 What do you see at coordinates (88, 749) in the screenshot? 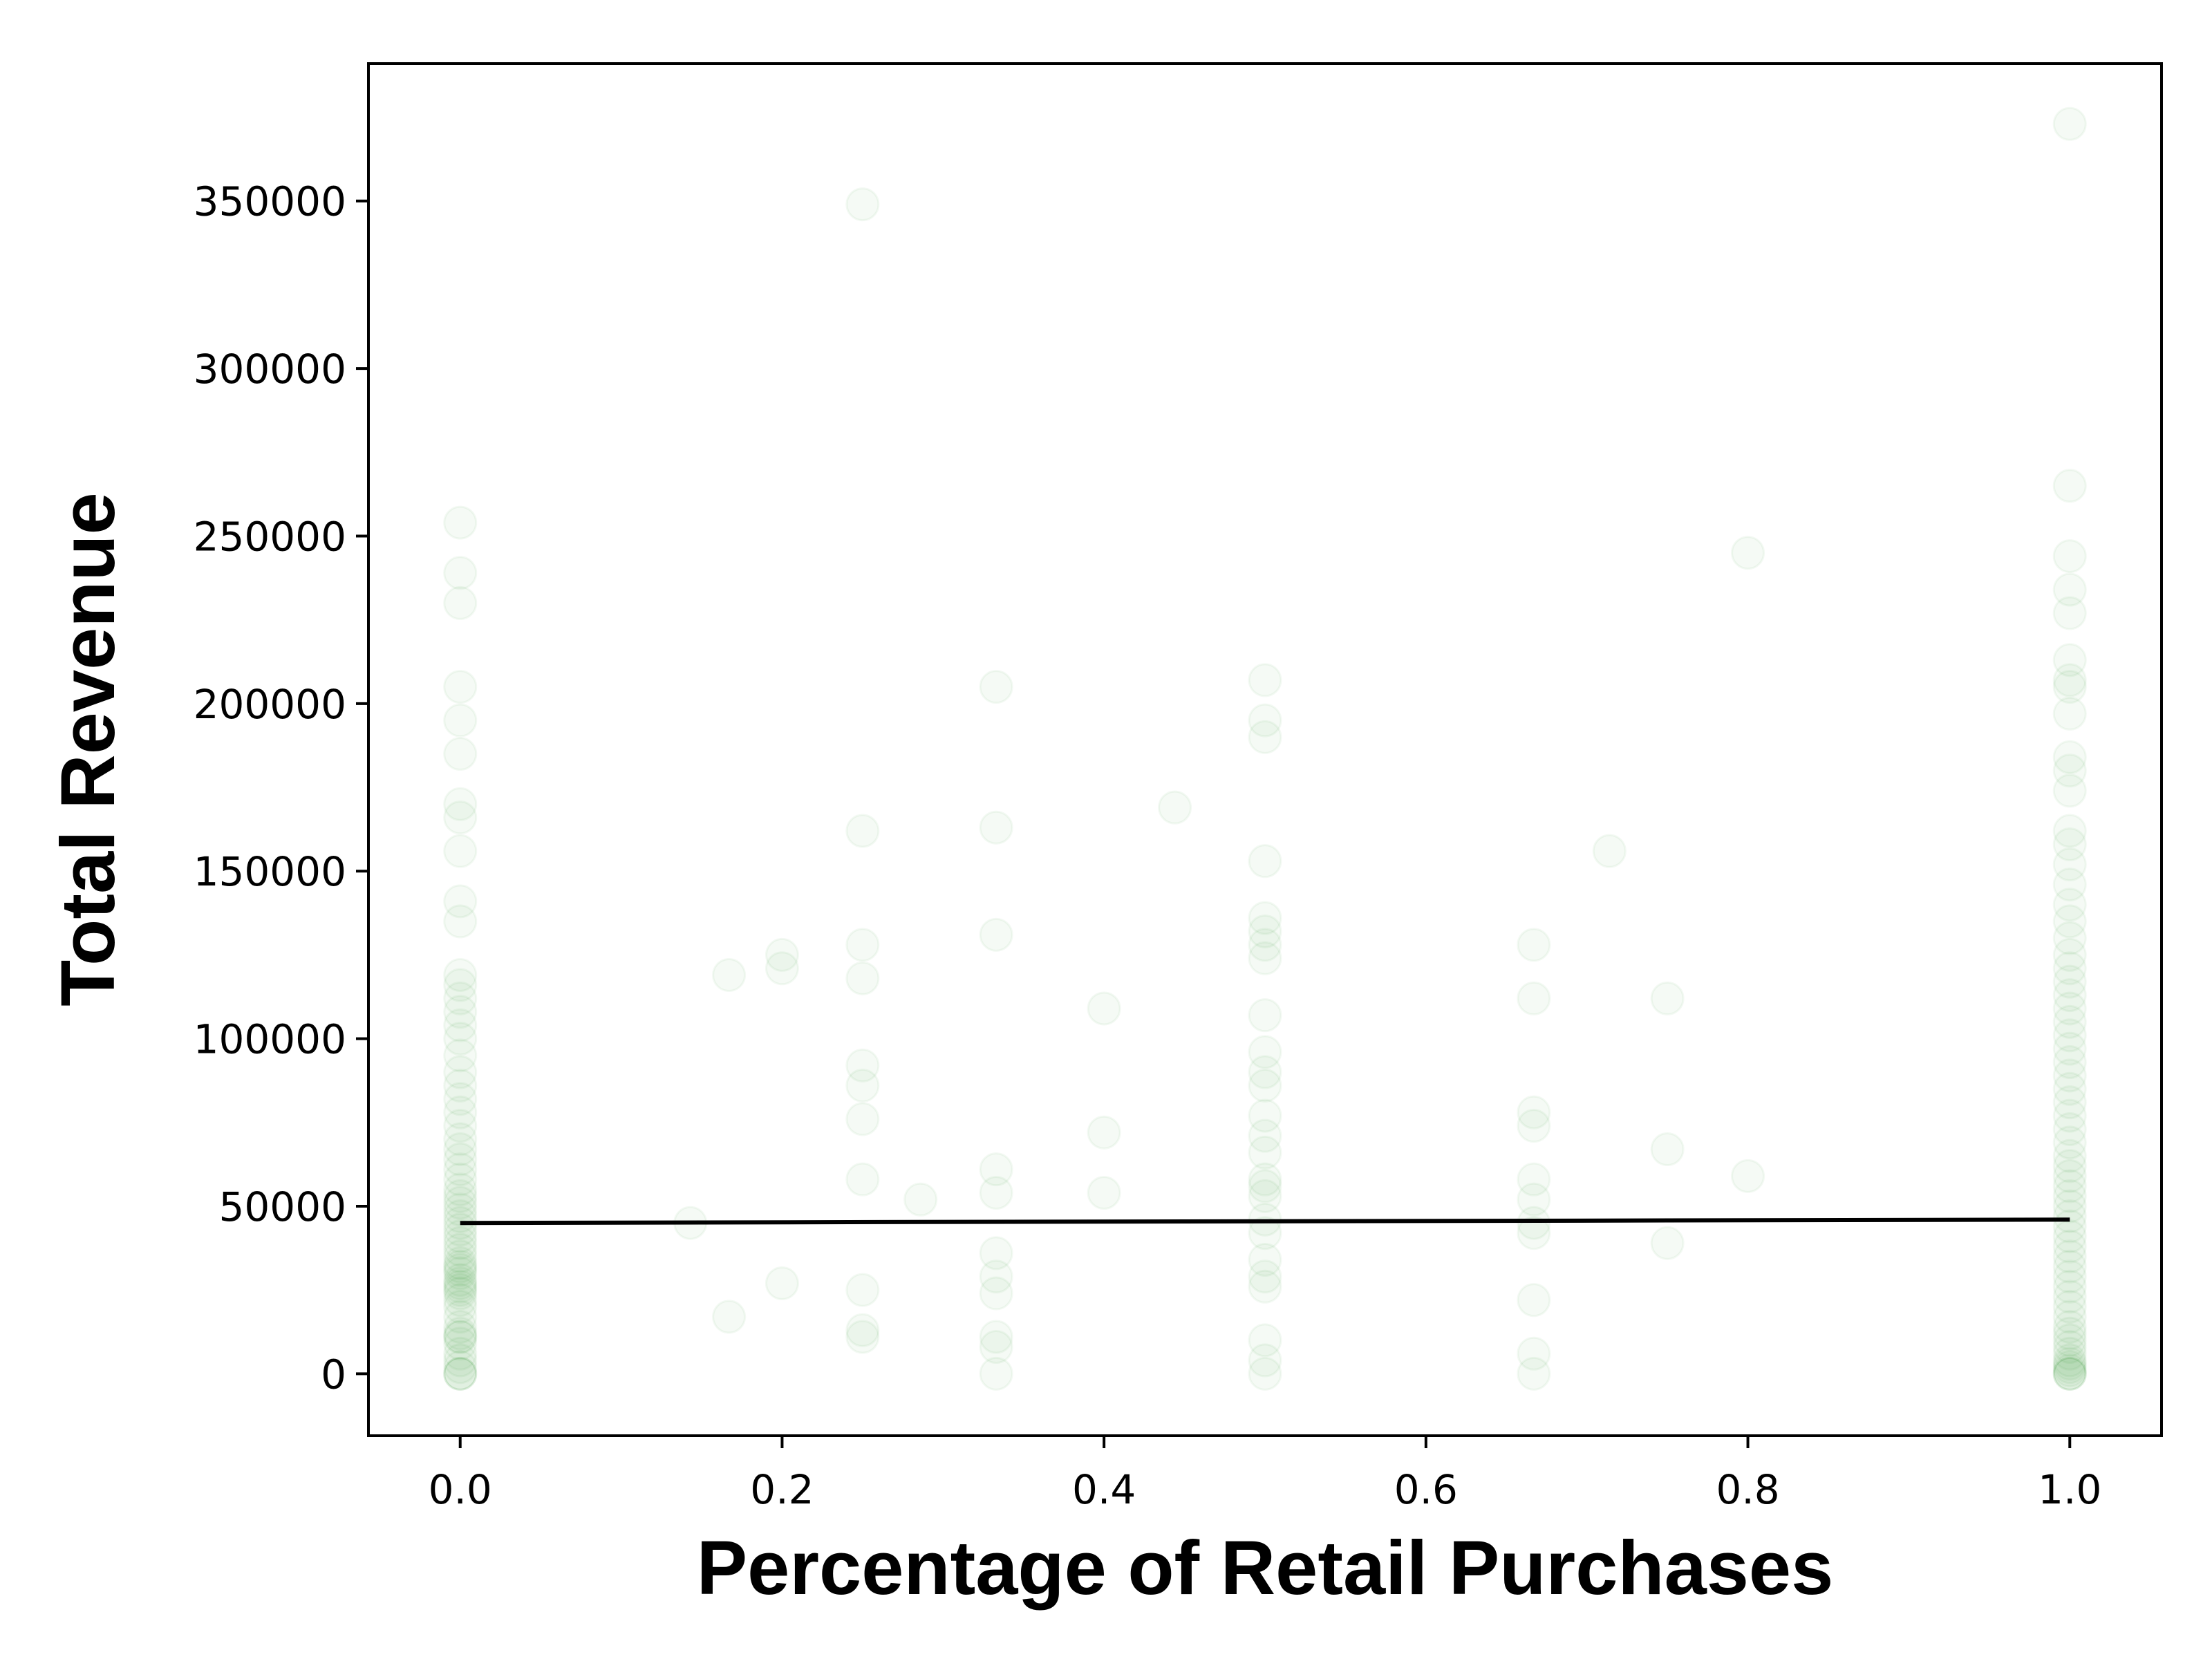
I see `y-axis-title: Total Revenue` at bounding box center [88, 749].